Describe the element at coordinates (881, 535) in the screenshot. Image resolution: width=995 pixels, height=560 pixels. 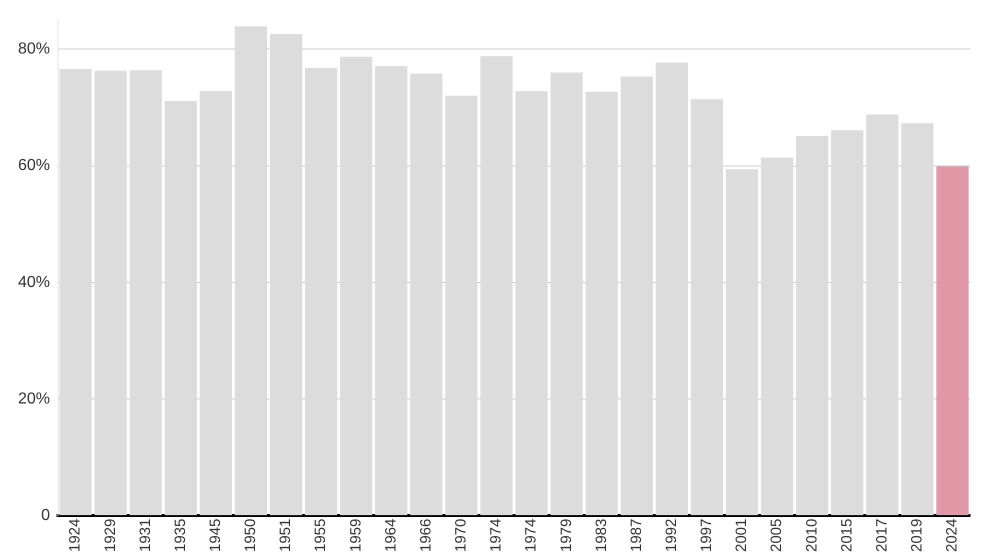
I see `x-tick-label: 2017` at that location.